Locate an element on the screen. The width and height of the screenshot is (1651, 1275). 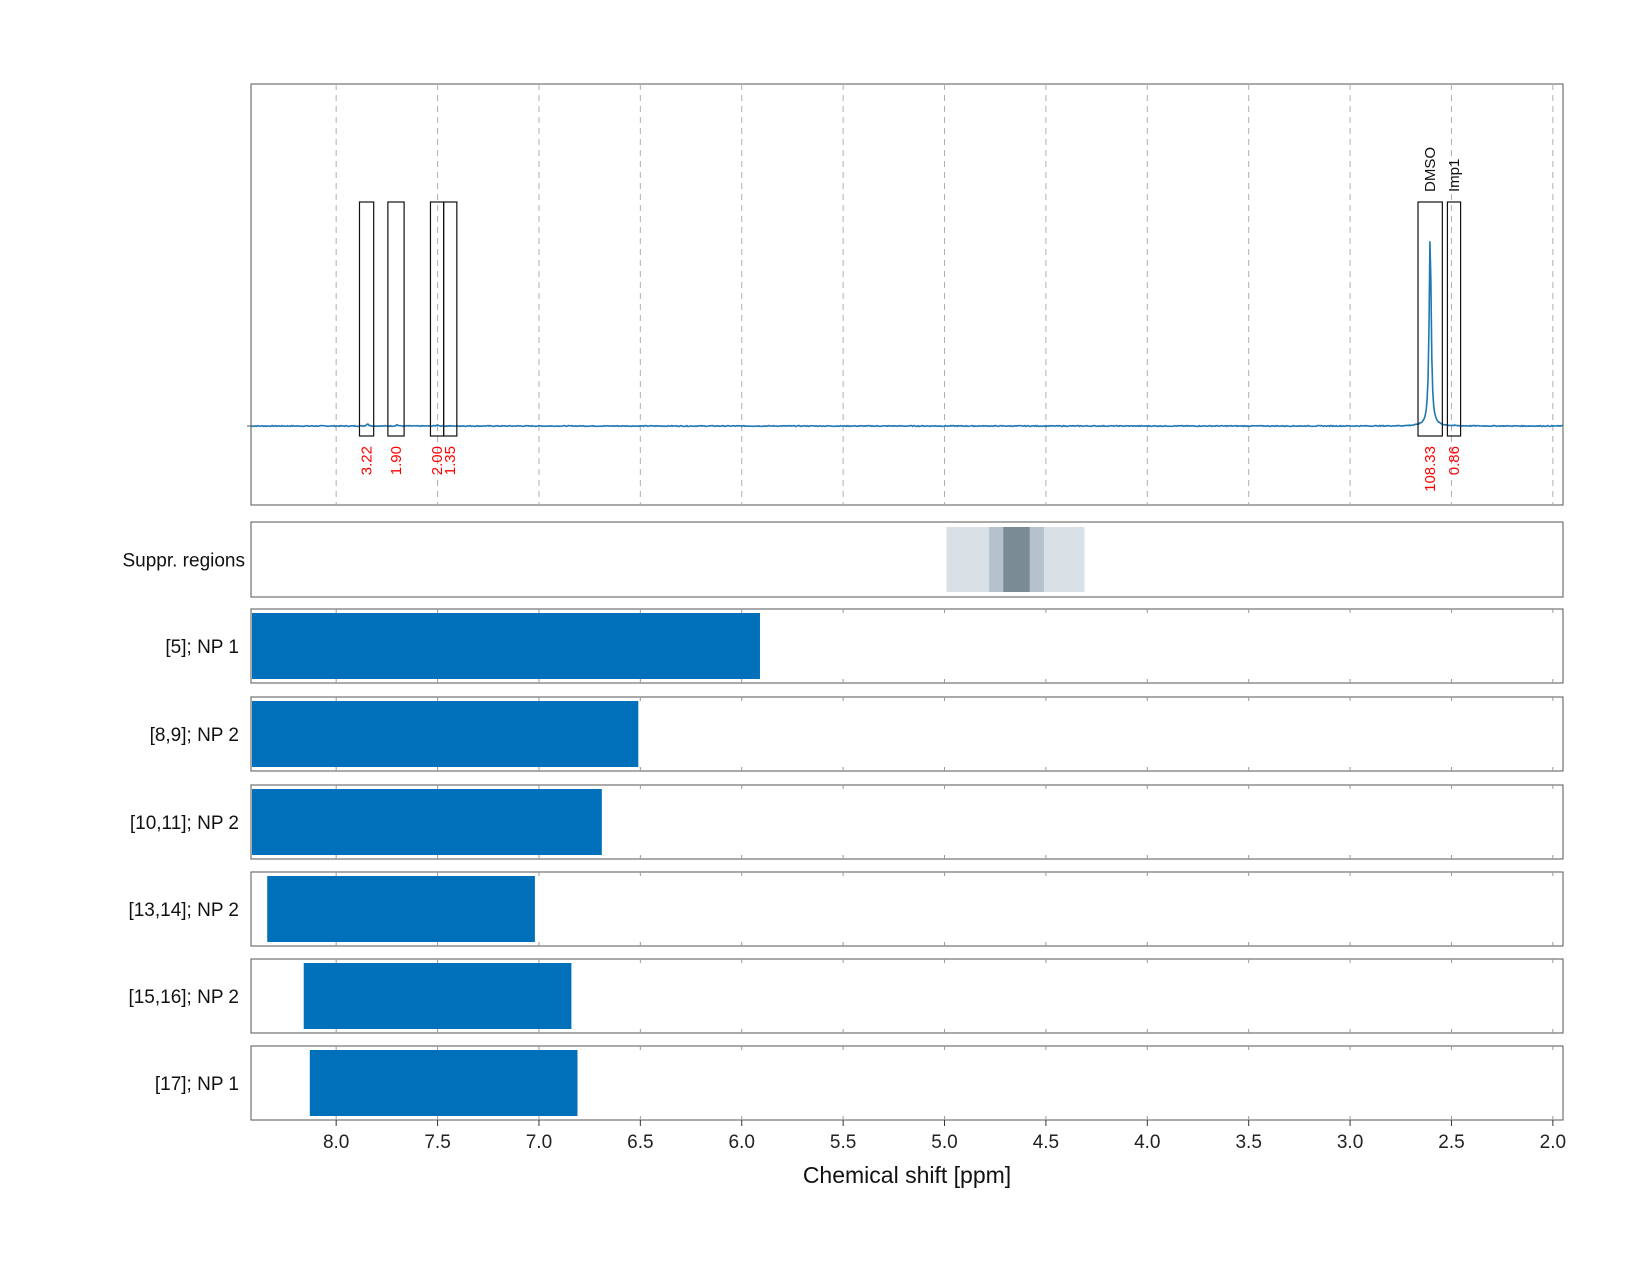
range-label: [13,14]; NP 2 is located at coordinates (183, 910).